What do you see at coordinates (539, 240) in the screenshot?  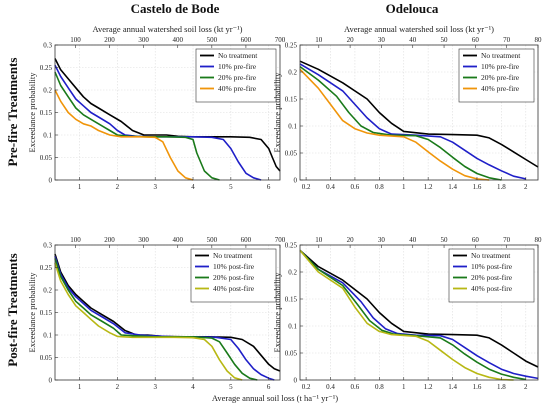 I see `top-x-tick-label: 80` at bounding box center [539, 240].